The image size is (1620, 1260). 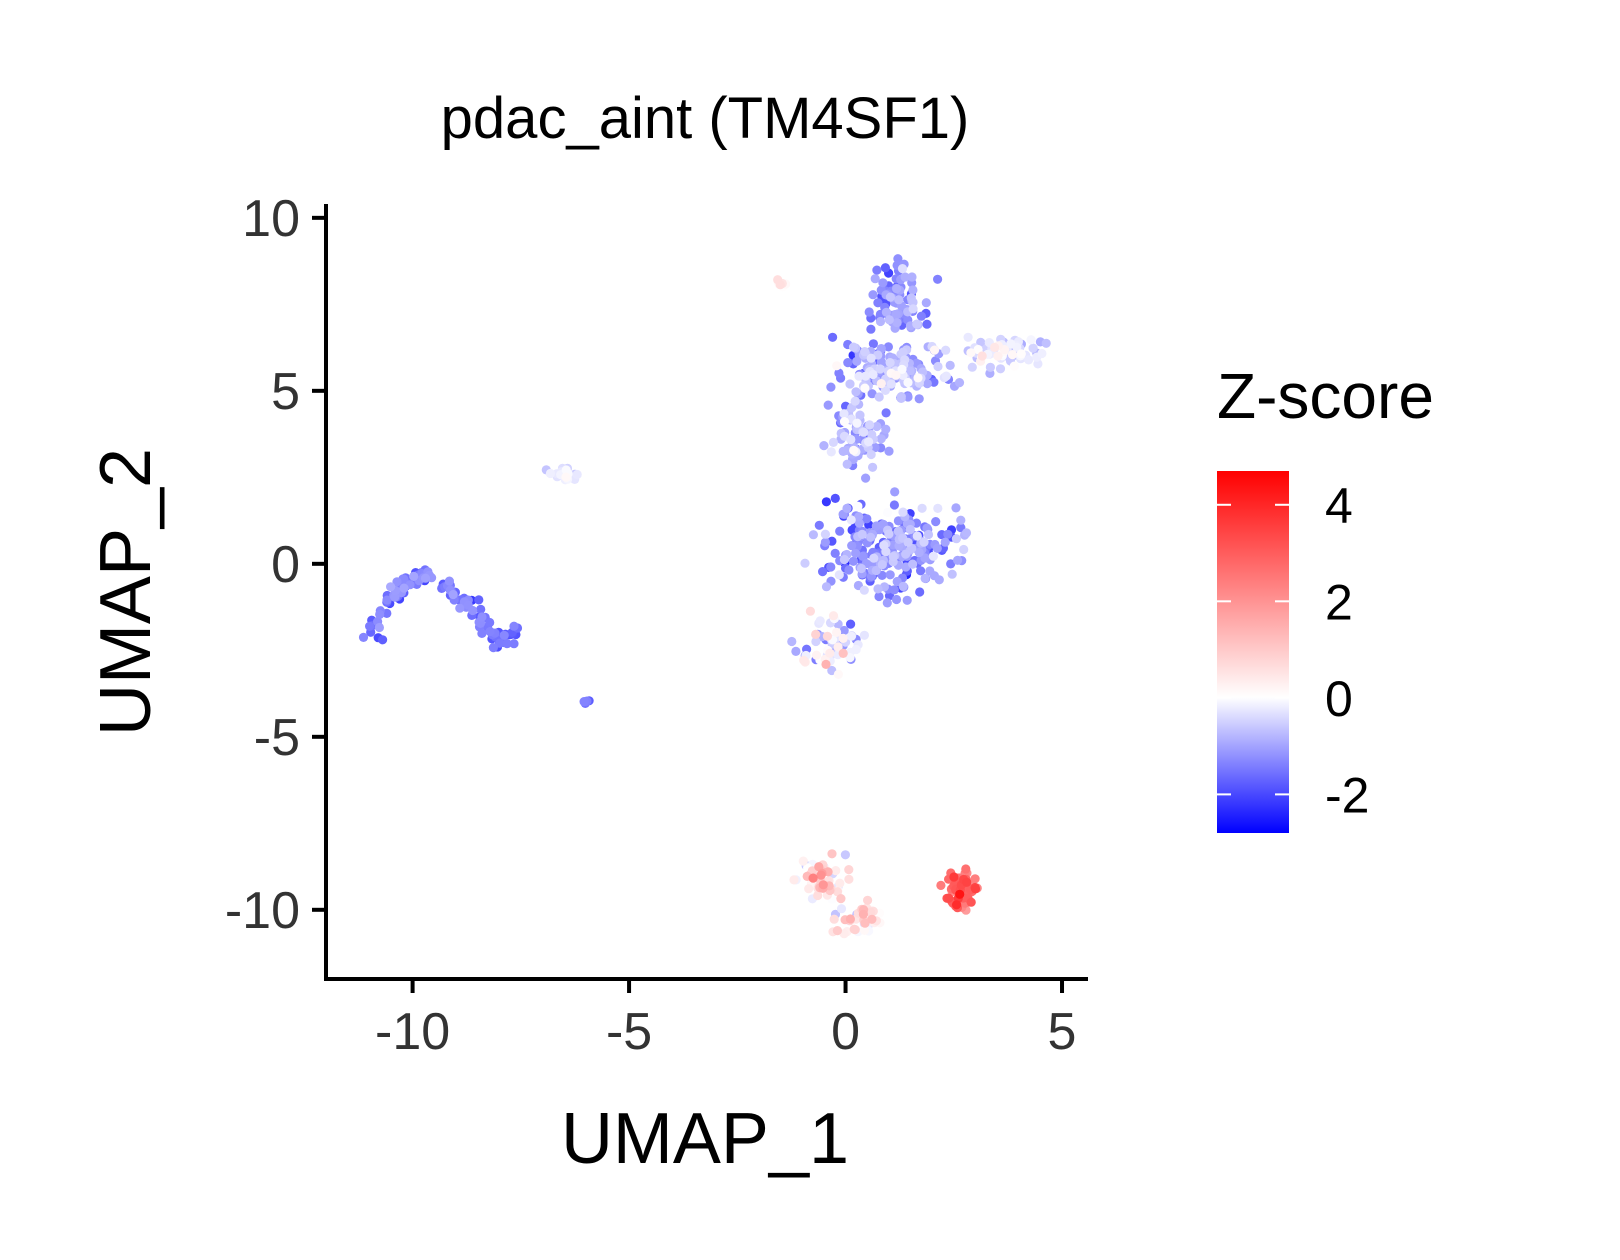 I want to click on chart-title: pdac_aint (TM4SF1), so click(x=705, y=118).